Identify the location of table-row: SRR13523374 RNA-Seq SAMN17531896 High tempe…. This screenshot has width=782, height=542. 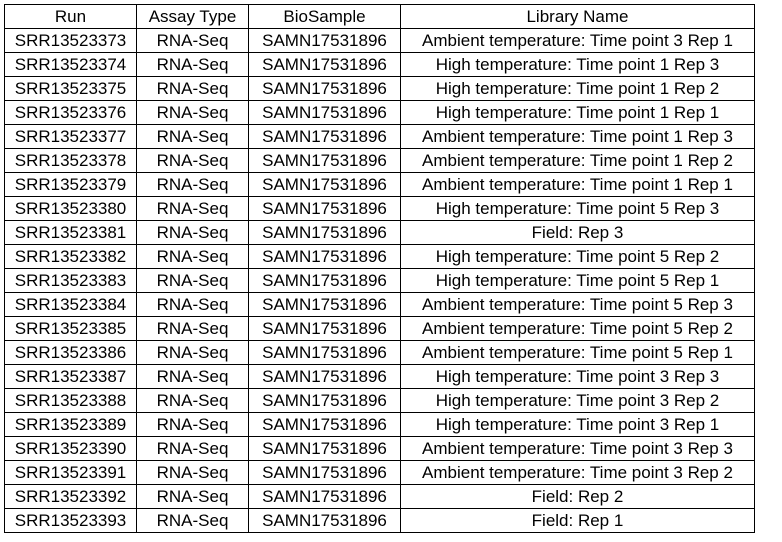
(379, 64).